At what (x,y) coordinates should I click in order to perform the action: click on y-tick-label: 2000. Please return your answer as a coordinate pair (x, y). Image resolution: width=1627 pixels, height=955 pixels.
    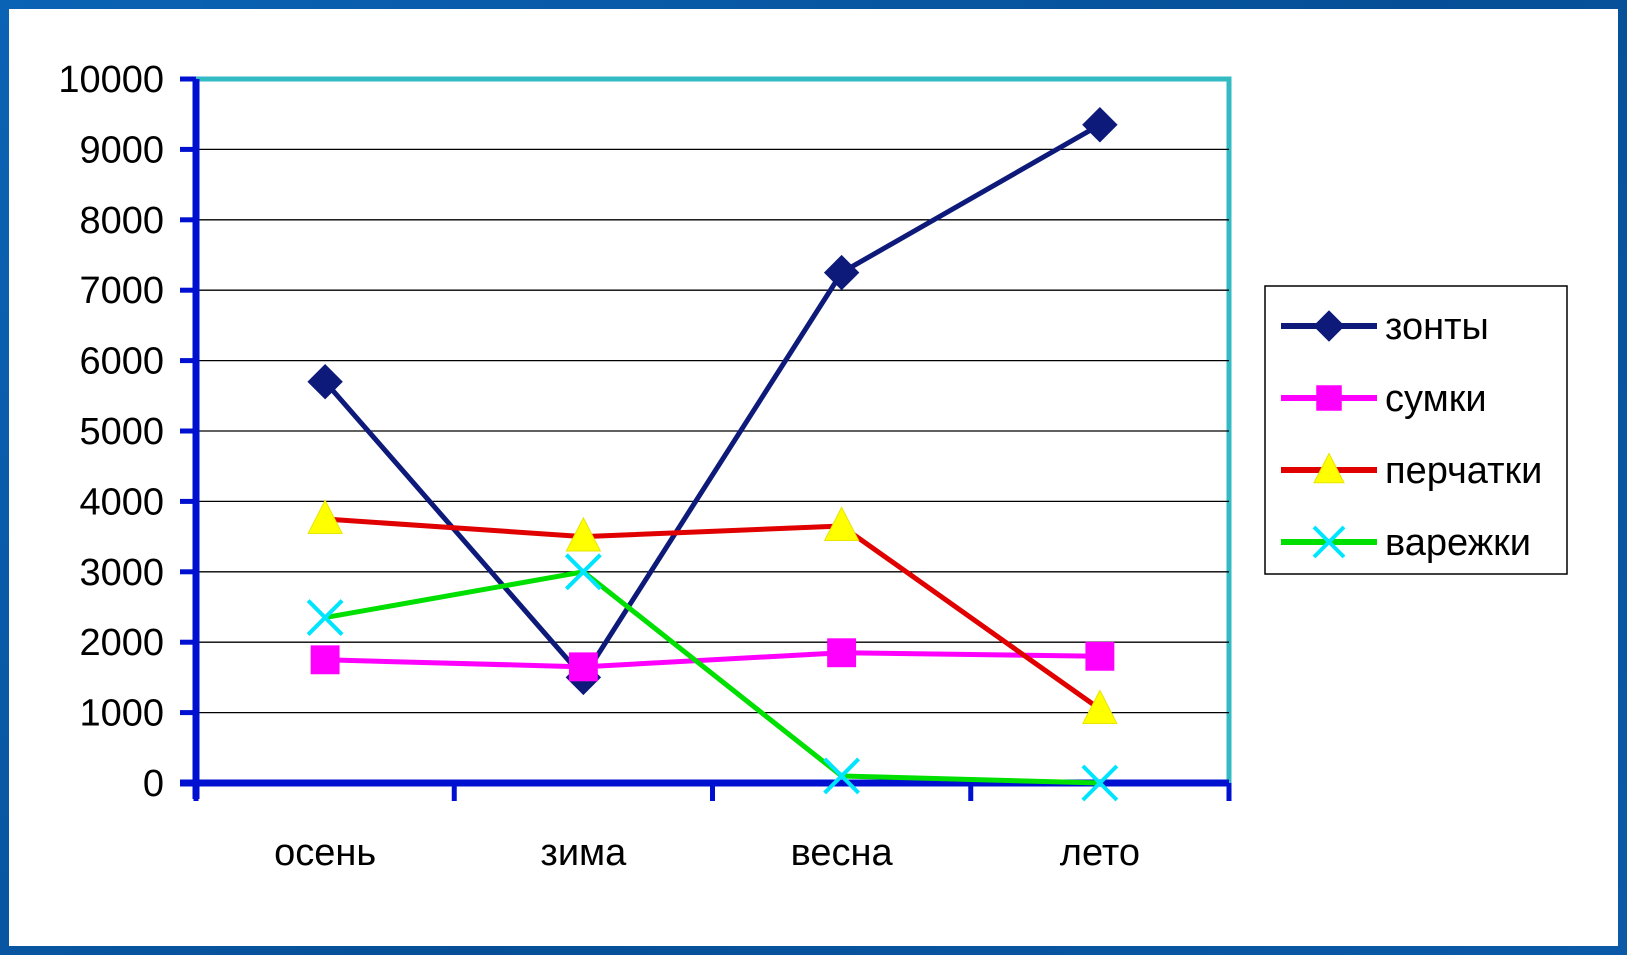
    Looking at the image, I should click on (121, 643).